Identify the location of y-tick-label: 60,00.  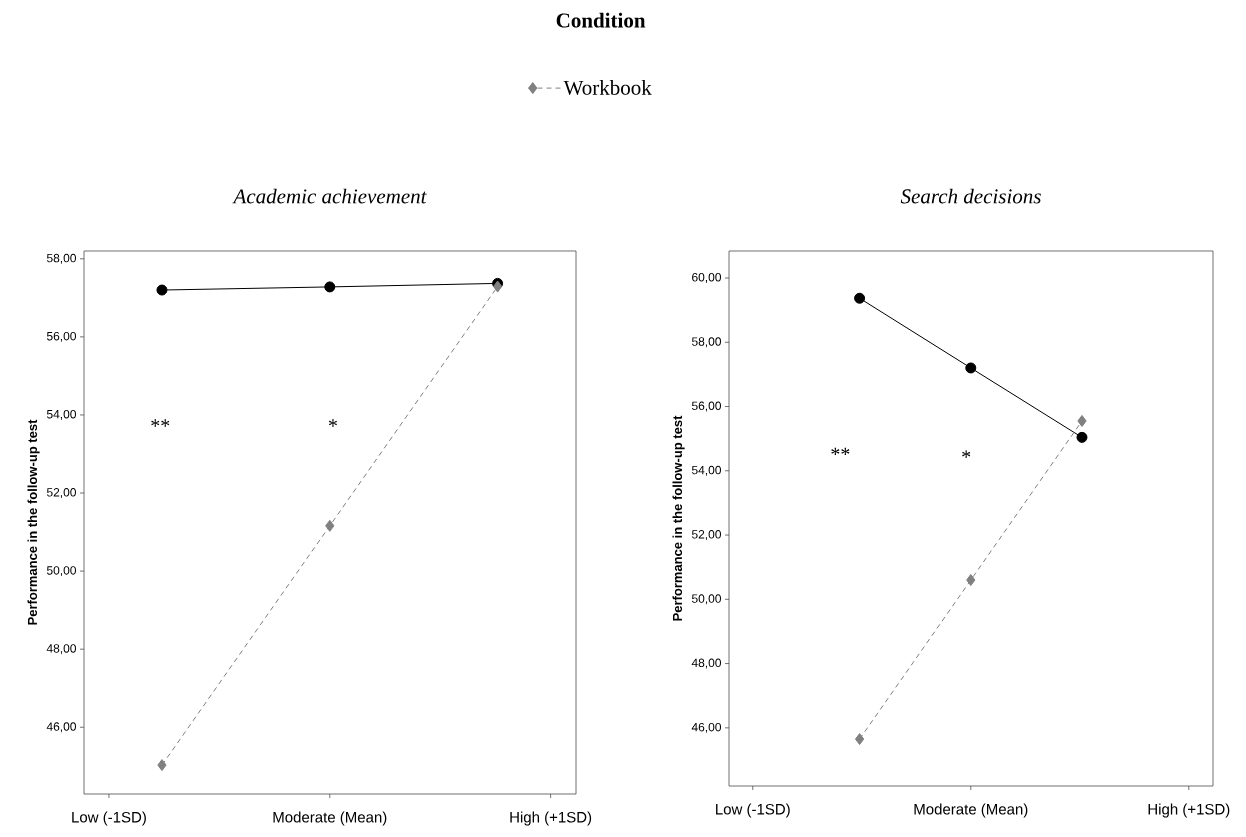
(707, 278).